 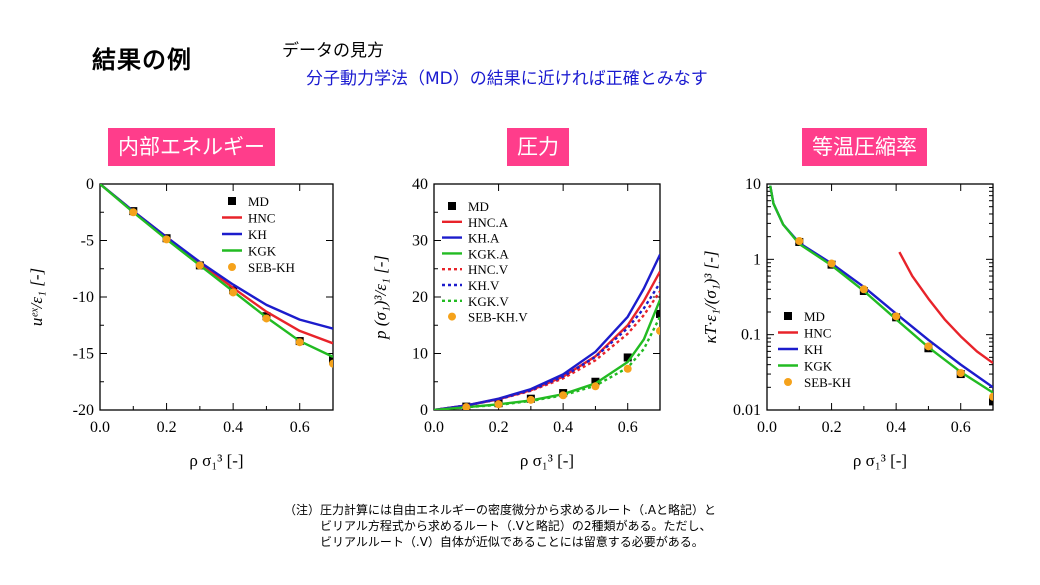 What do you see at coordinates (333, 51) in the screenshot?
I see `intro-heading: データの見方` at bounding box center [333, 51].